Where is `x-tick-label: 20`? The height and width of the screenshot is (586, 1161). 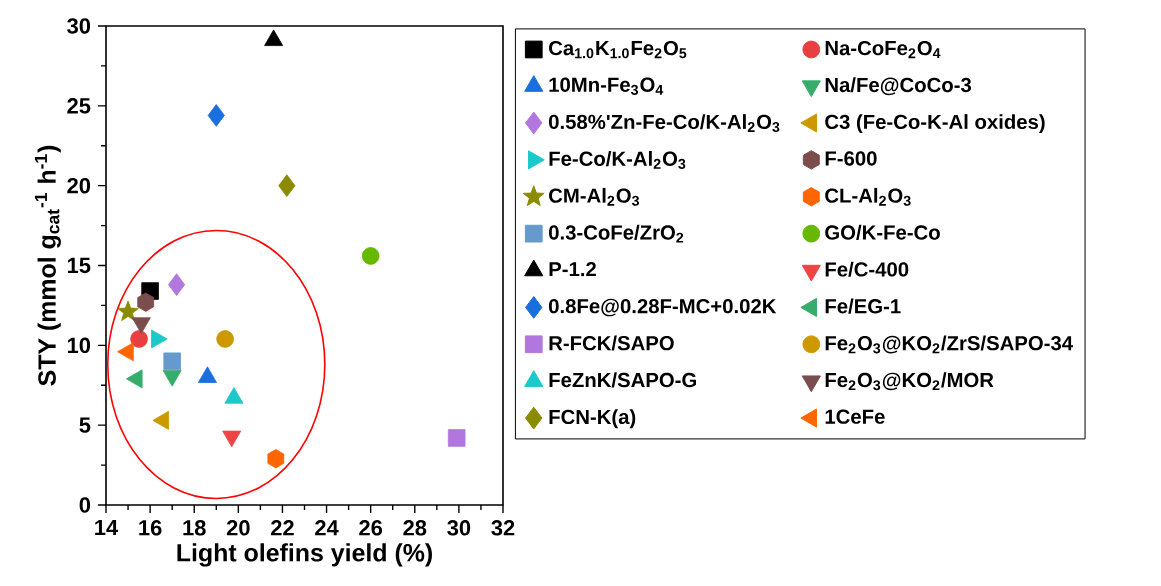 x-tick-label: 20 is located at coordinates (238, 528).